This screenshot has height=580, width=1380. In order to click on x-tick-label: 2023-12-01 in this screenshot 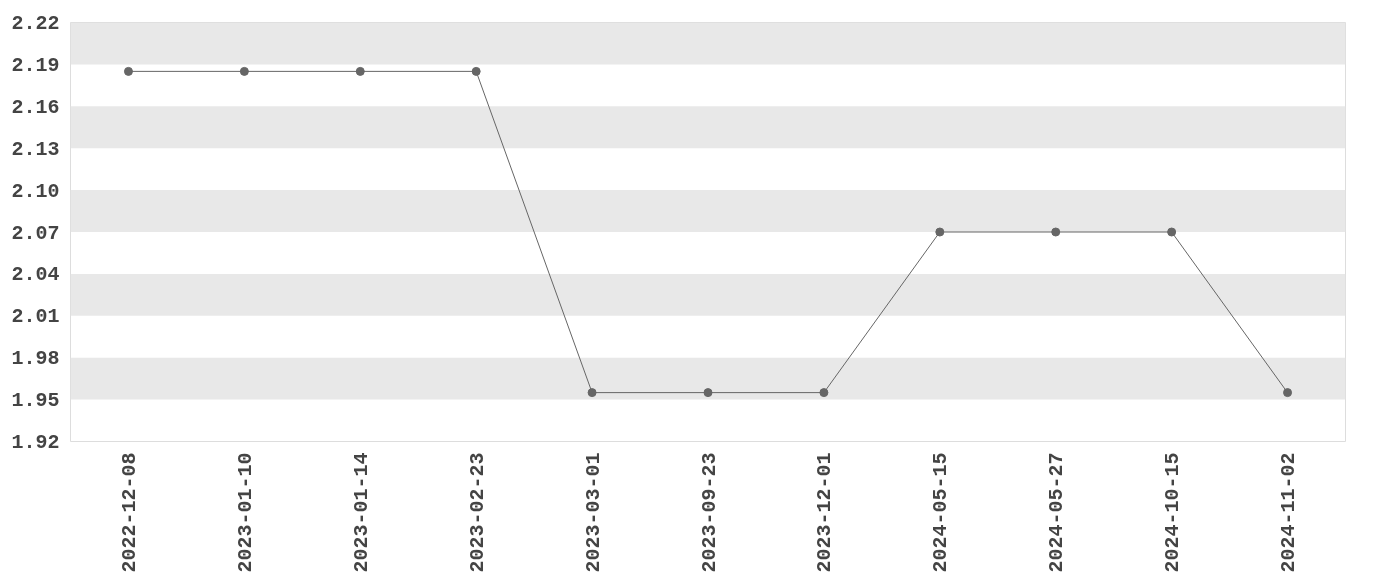, I will do `click(825, 512)`.